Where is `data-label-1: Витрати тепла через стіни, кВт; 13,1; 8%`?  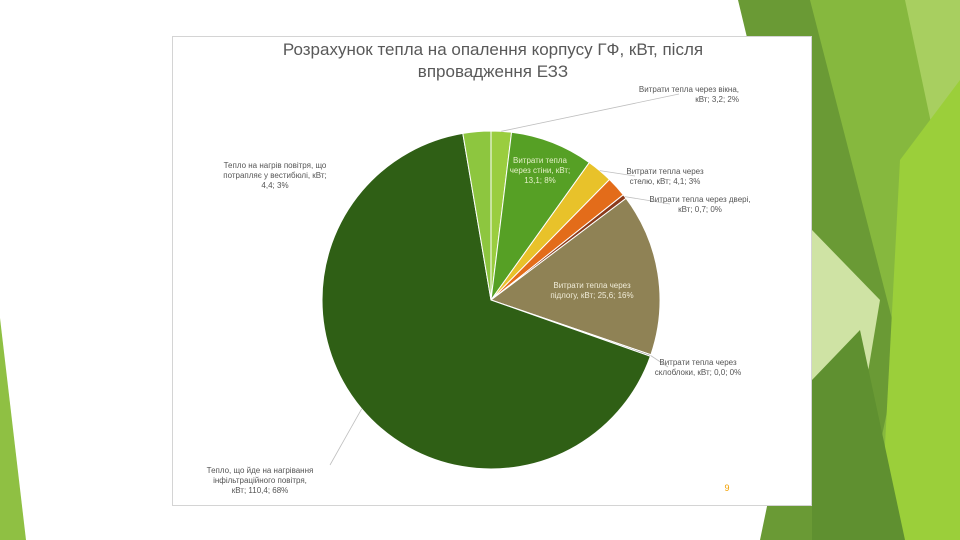 data-label-1: Витрати тепла через стіни, кВт; 13,1; 8% is located at coordinates (540, 170).